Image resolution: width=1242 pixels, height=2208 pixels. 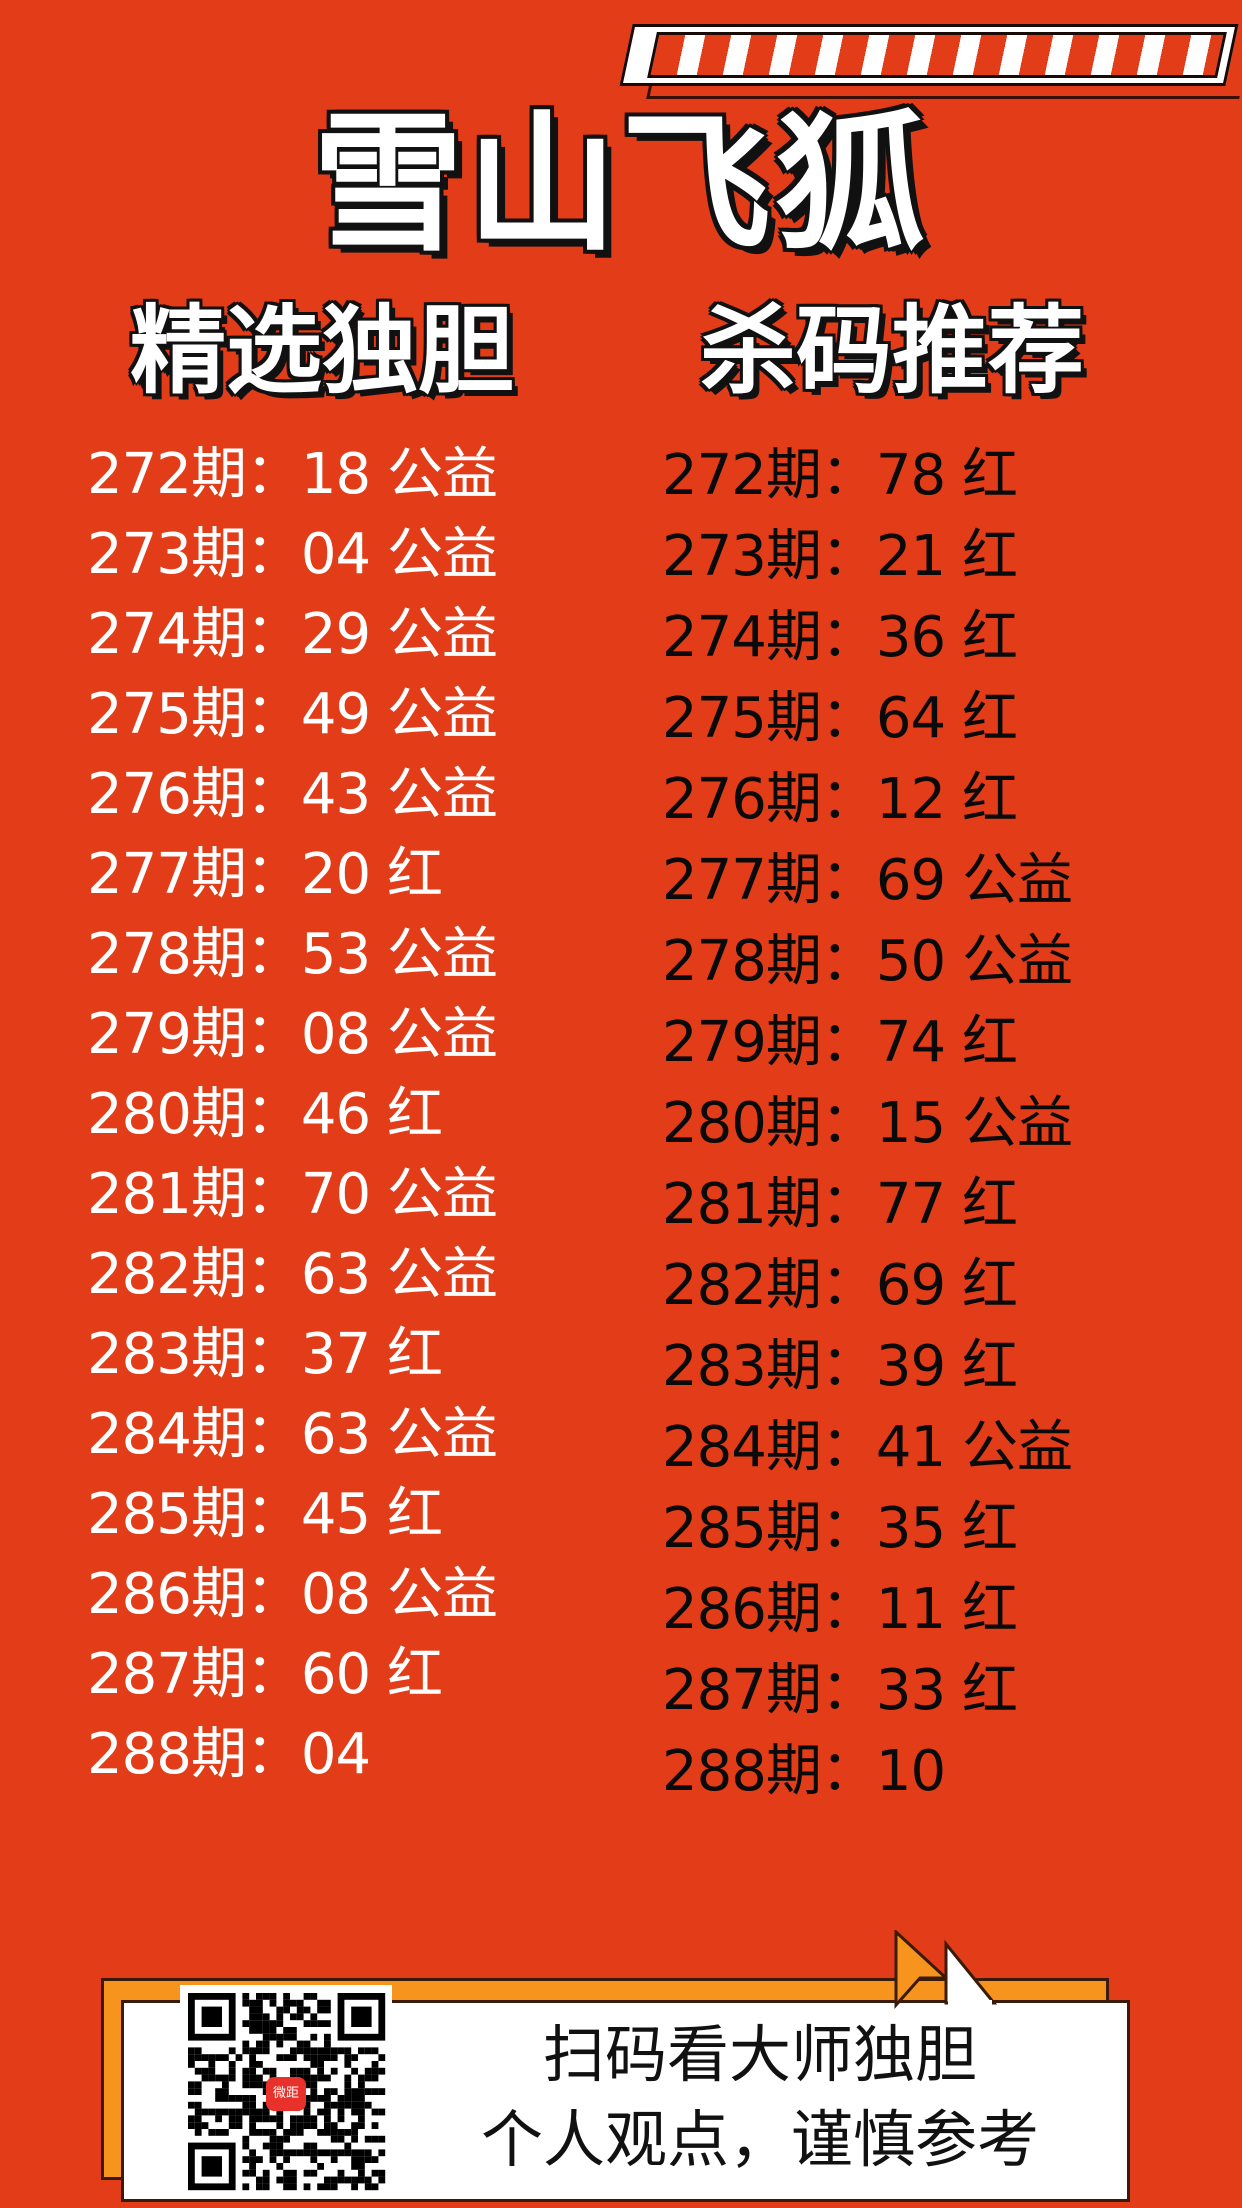 What do you see at coordinates (292, 1194) in the screenshot?
I see `list-item: 281期：70 公益` at bounding box center [292, 1194].